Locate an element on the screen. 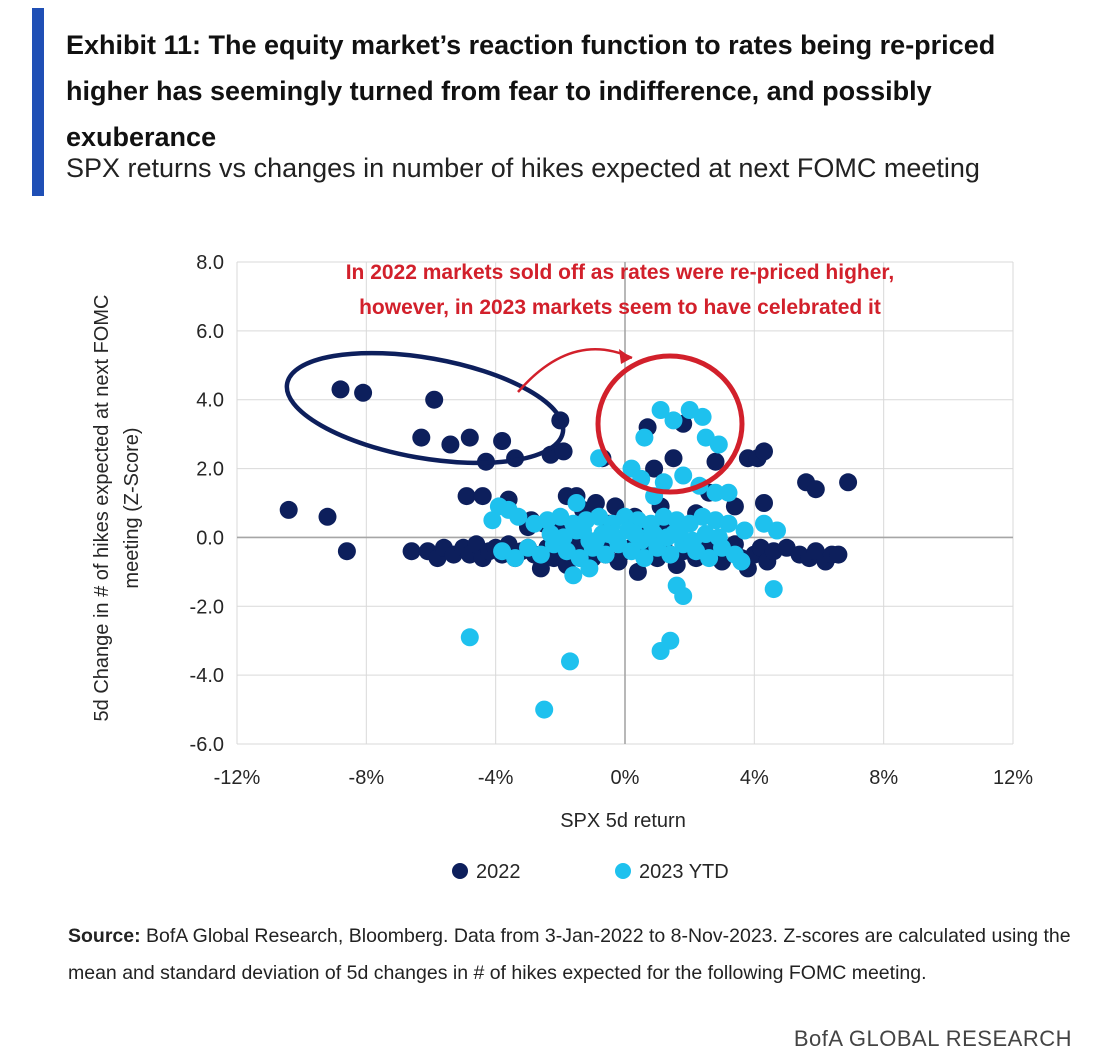 The image size is (1100, 1063). legend-label-2022: 2022 is located at coordinates (498, 872).